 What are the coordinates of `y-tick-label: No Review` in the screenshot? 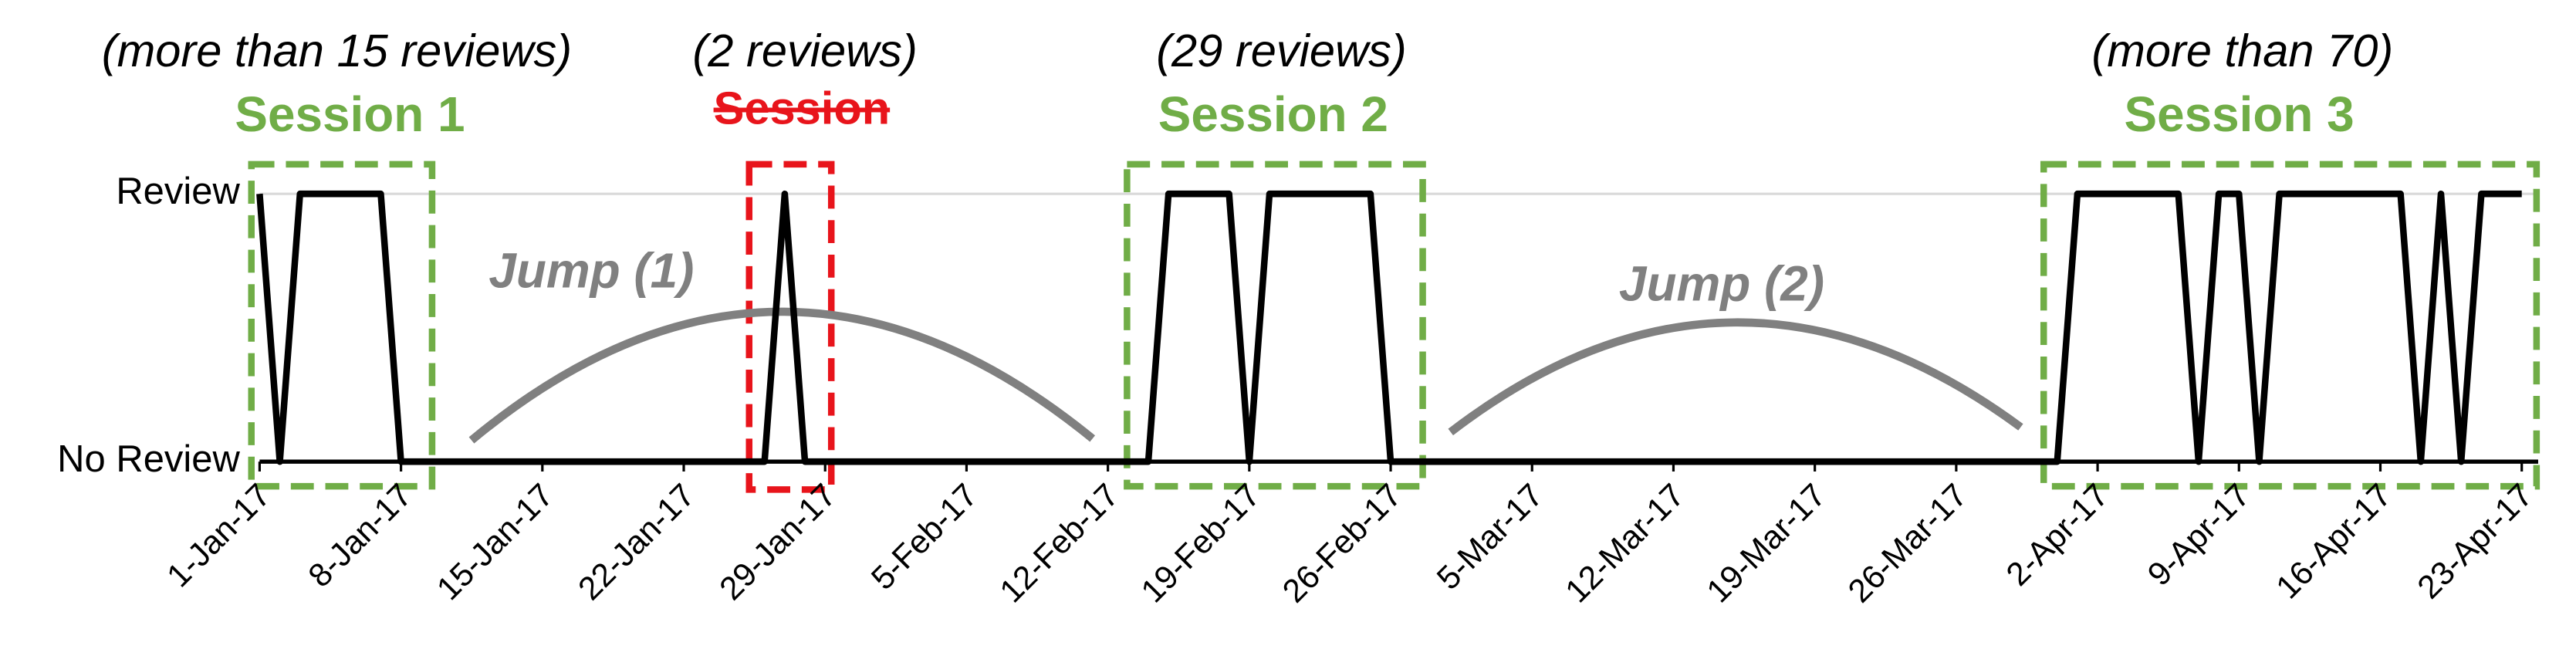 It's located at (148, 459).